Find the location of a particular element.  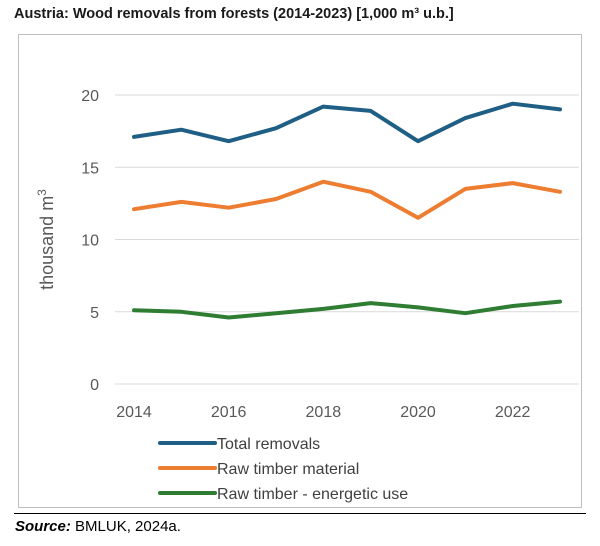

x-tick-label-2022: 2022 is located at coordinates (513, 412).